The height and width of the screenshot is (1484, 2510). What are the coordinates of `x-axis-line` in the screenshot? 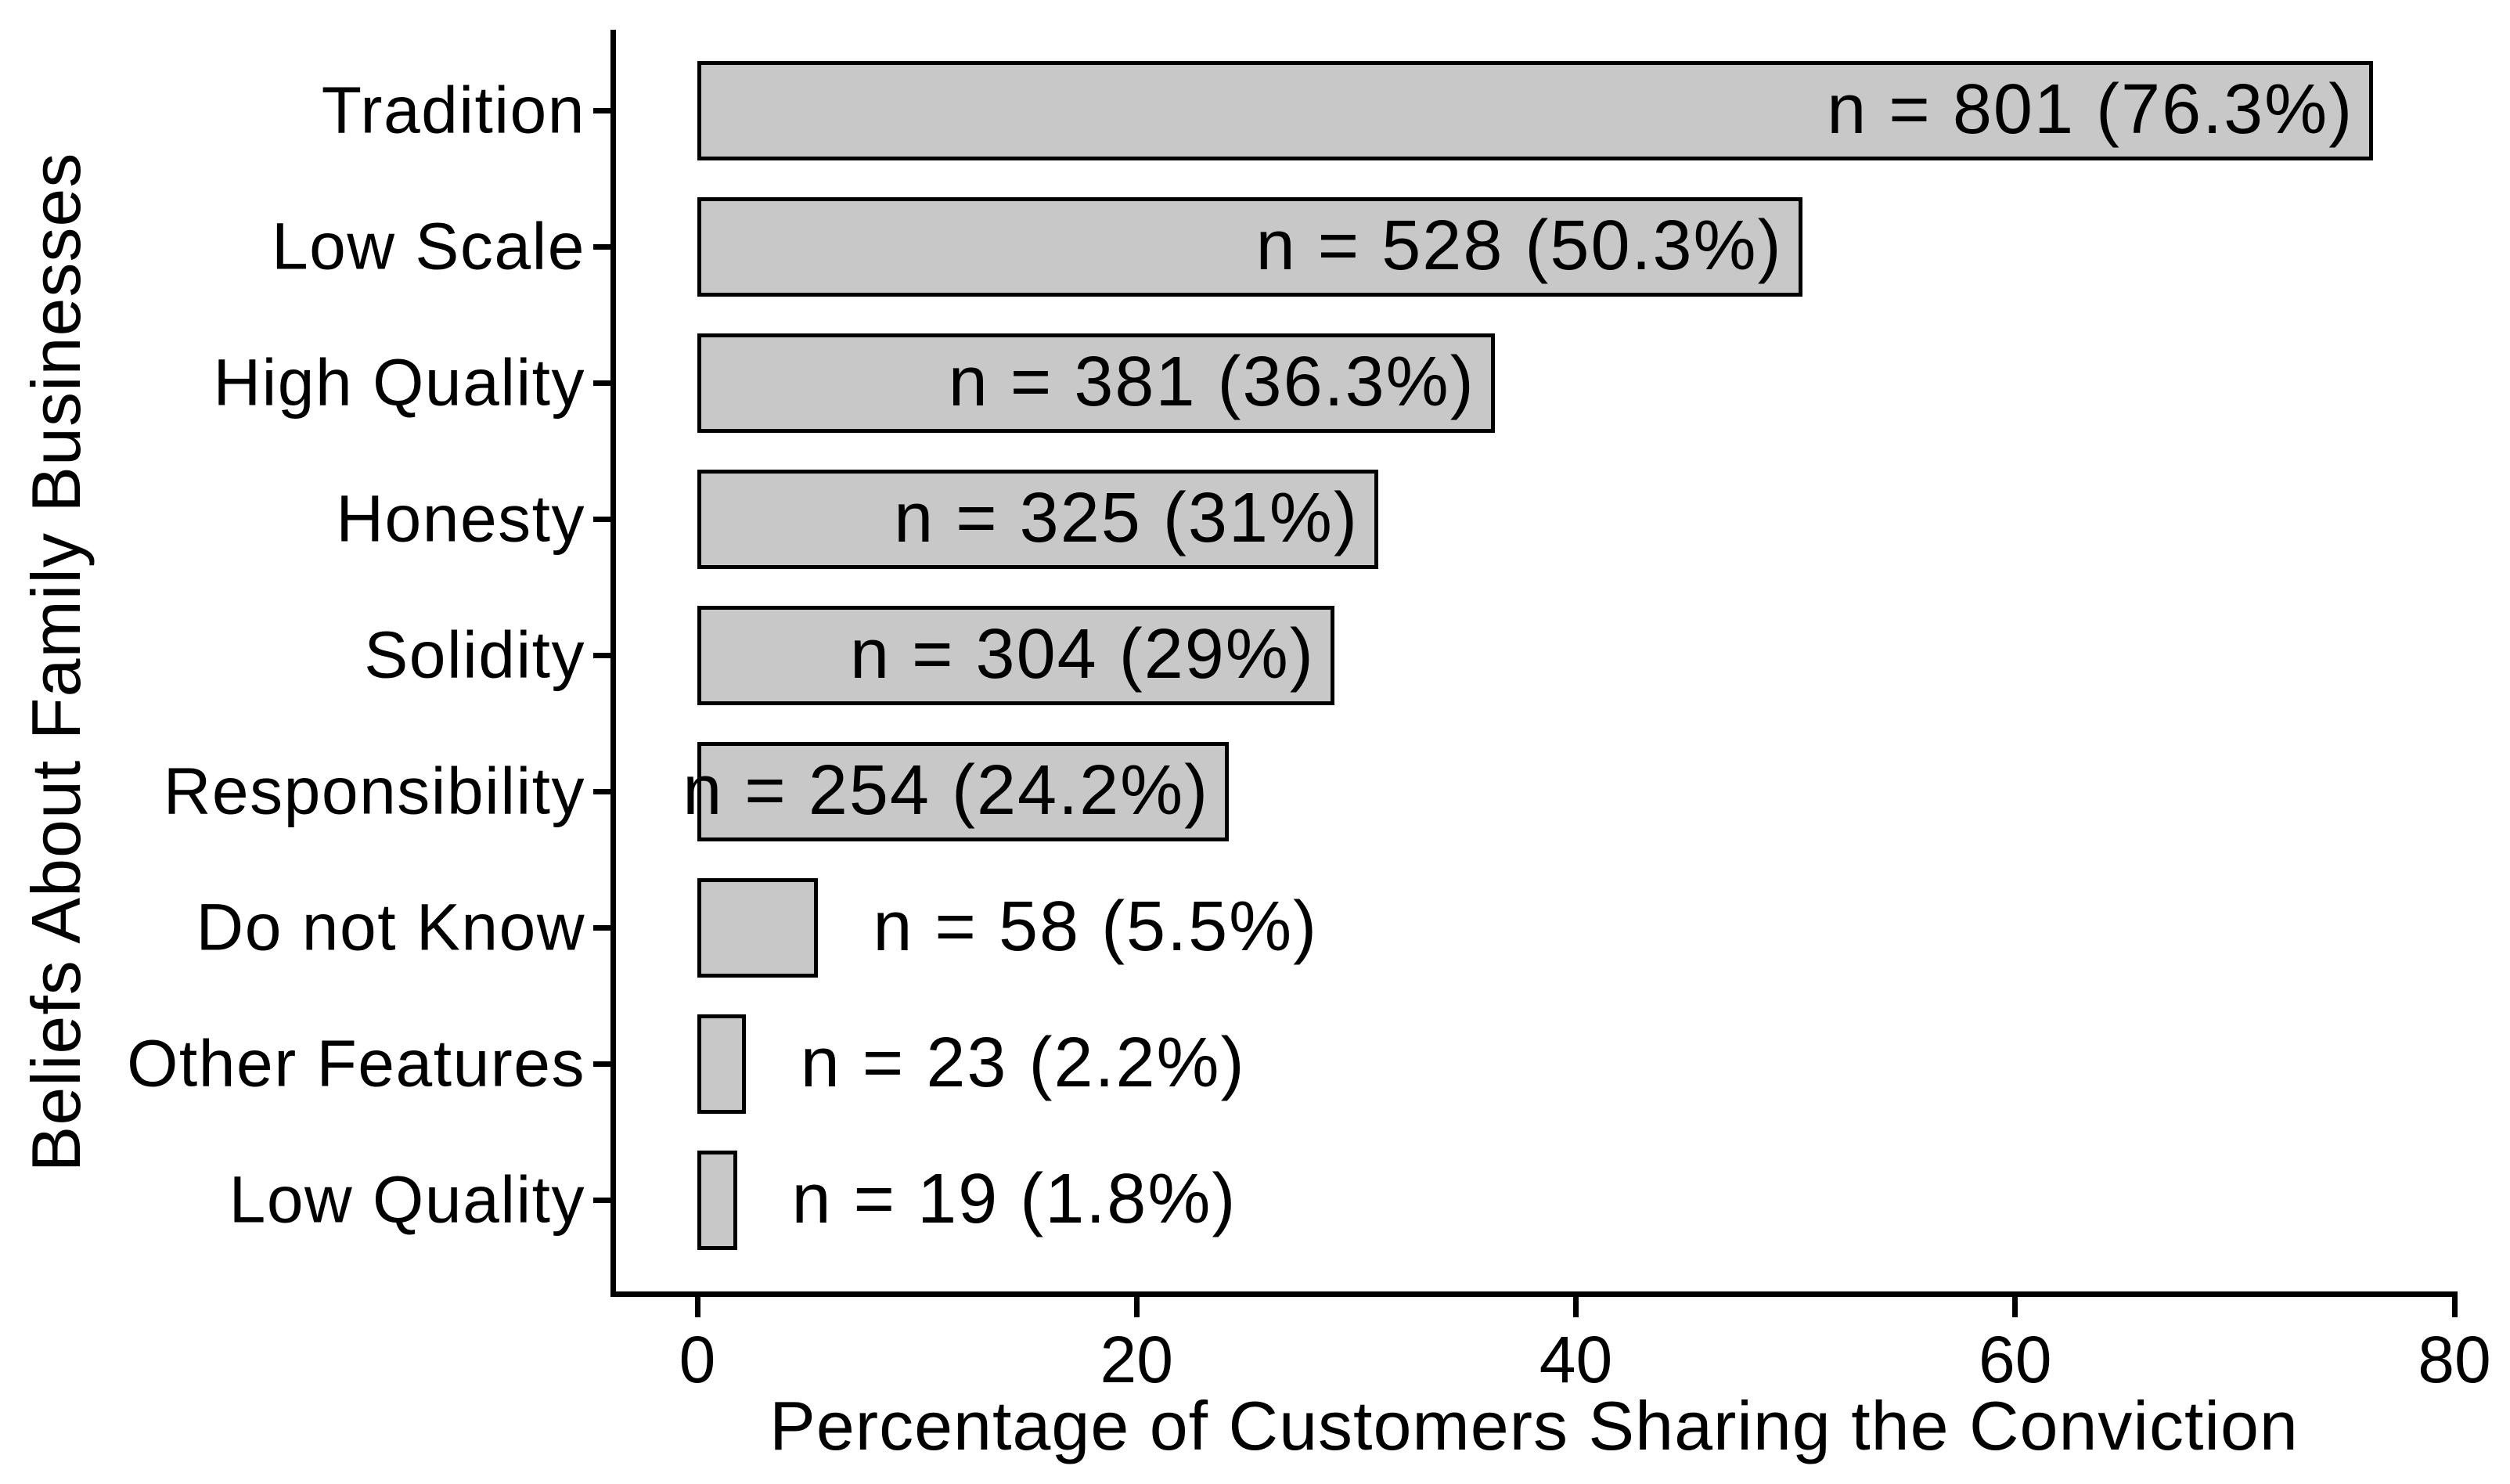 It's located at (1534, 1294).